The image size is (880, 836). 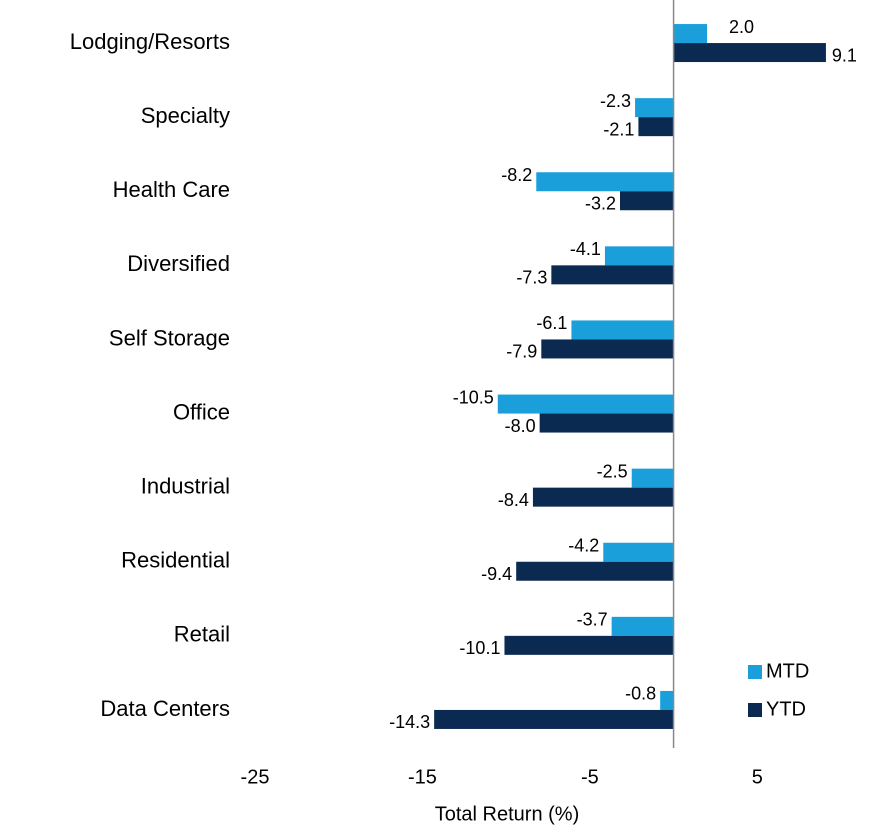 I want to click on x-tick-label: 5, so click(x=757, y=777).